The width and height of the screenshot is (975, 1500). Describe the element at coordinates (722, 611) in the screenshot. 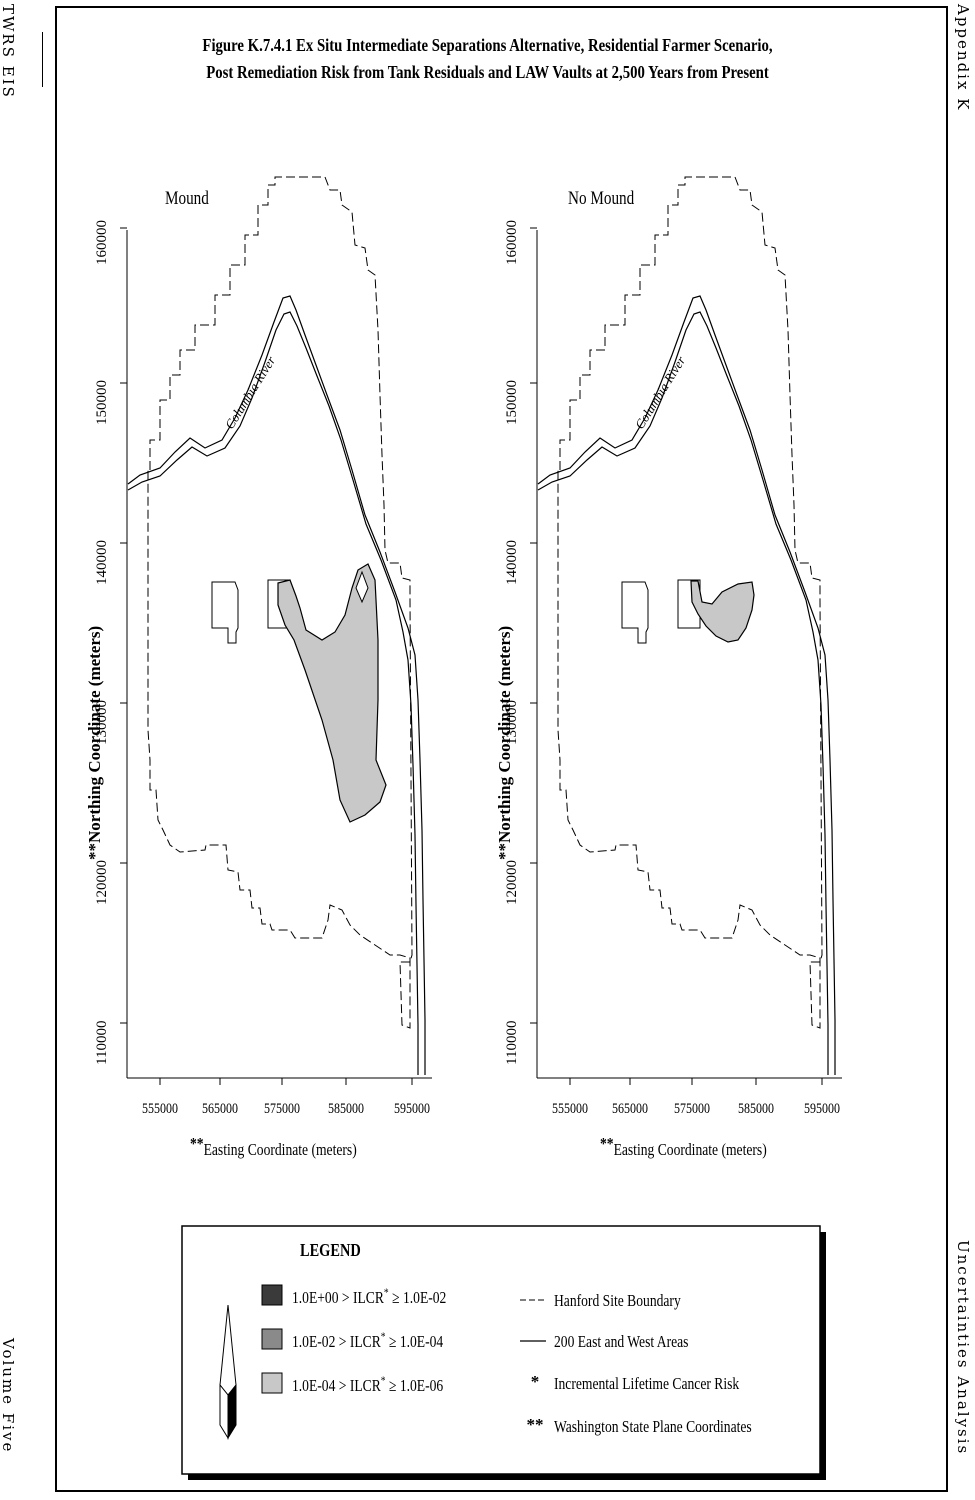

I see `risk-plume-no-mound` at that location.